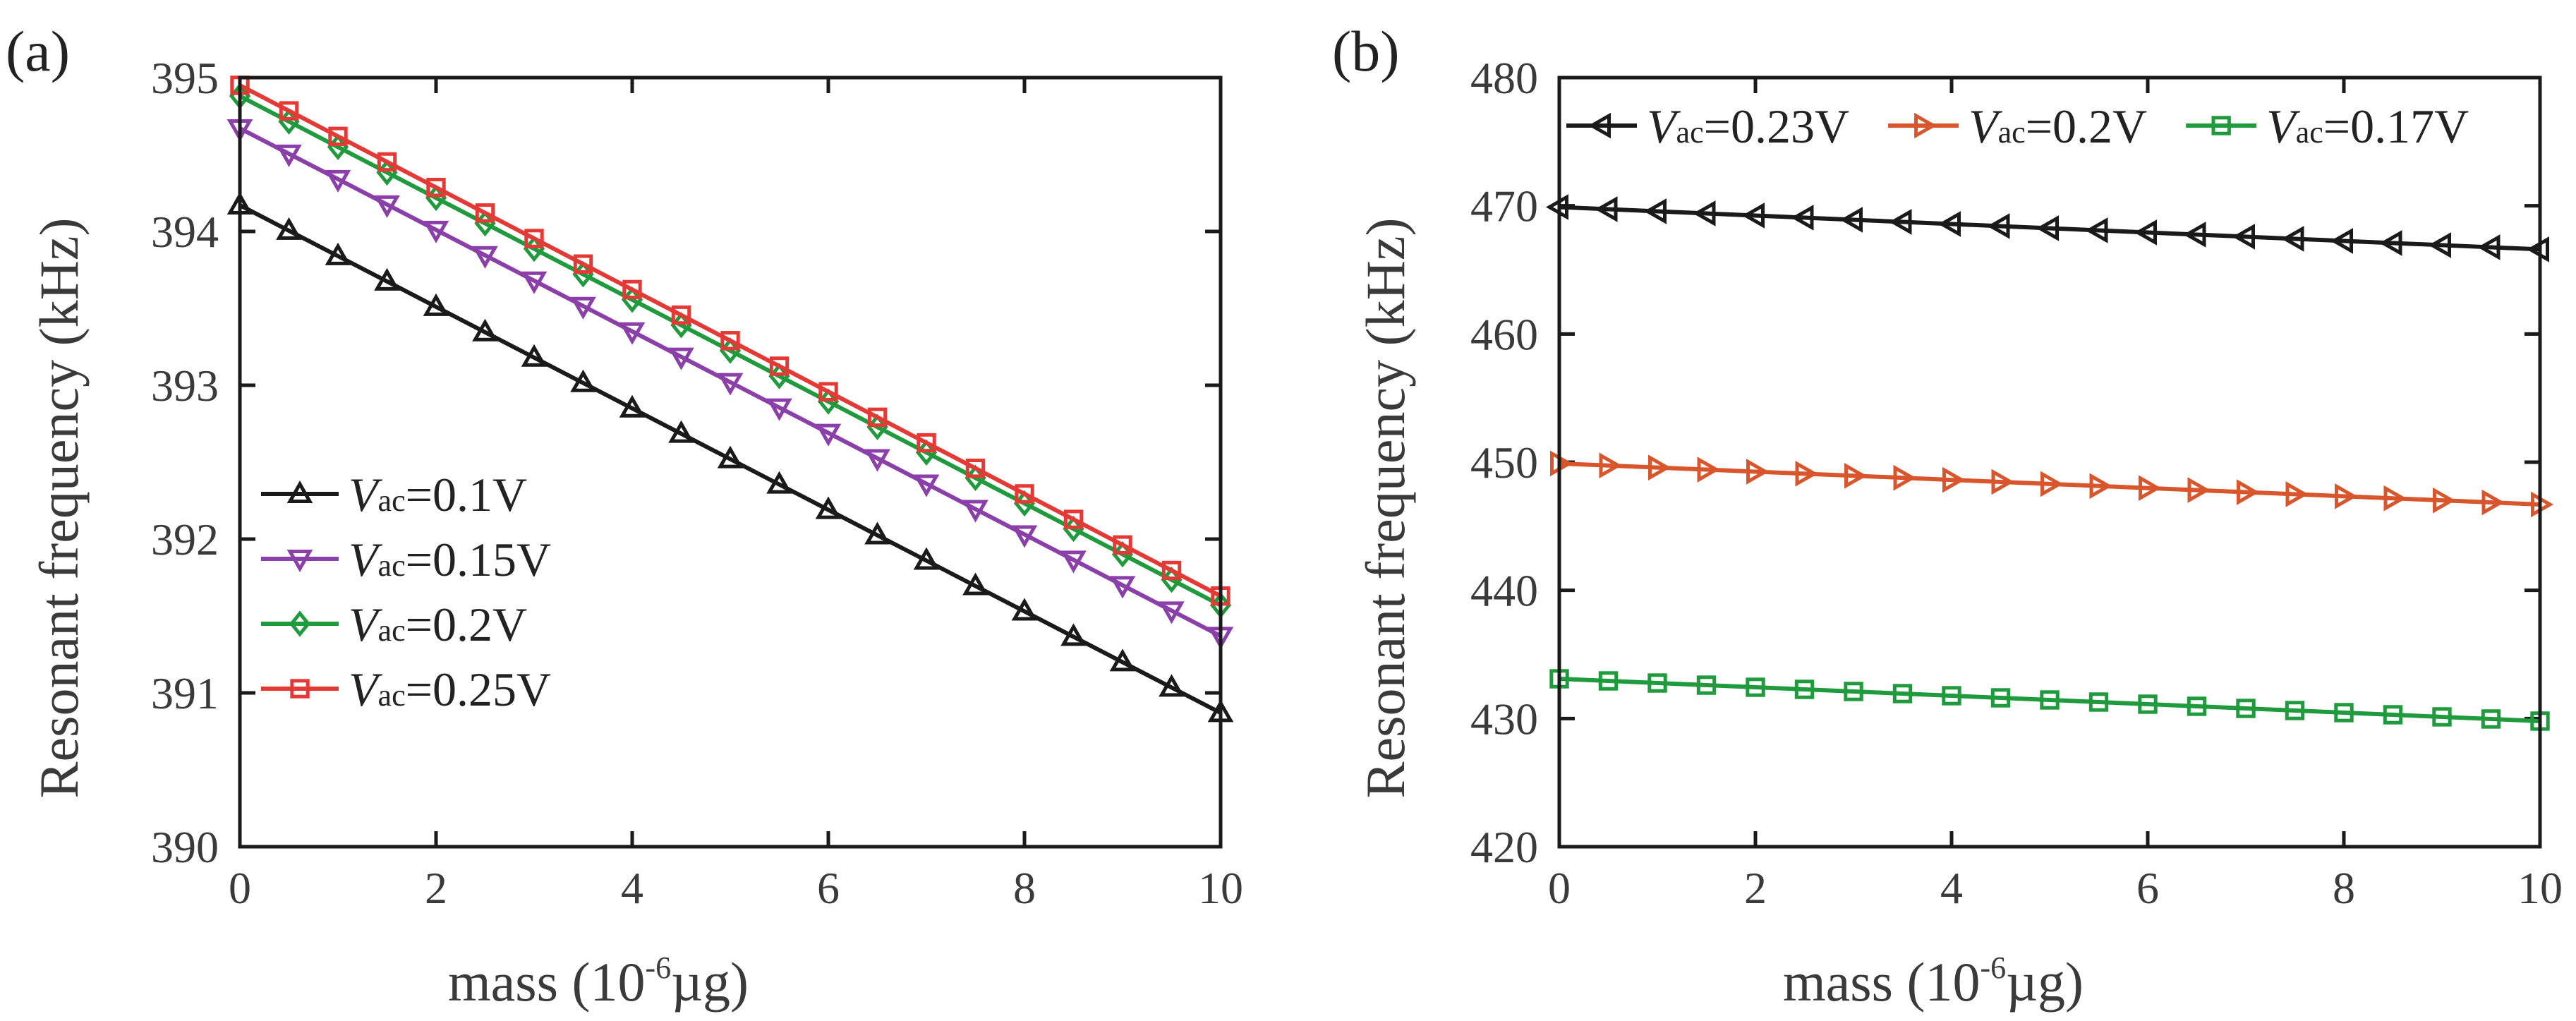 The width and height of the screenshot is (2576, 1021). I want to click on panel-b-x-tick-label: 4, so click(1952, 888).